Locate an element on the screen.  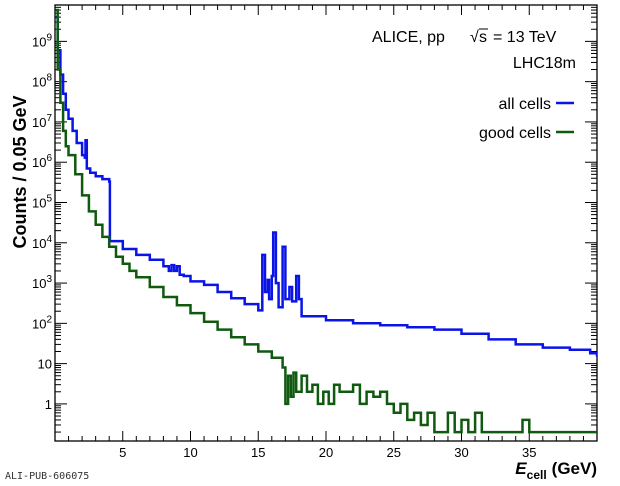
watermark: ALI-PUB-606075 is located at coordinates (47, 476).